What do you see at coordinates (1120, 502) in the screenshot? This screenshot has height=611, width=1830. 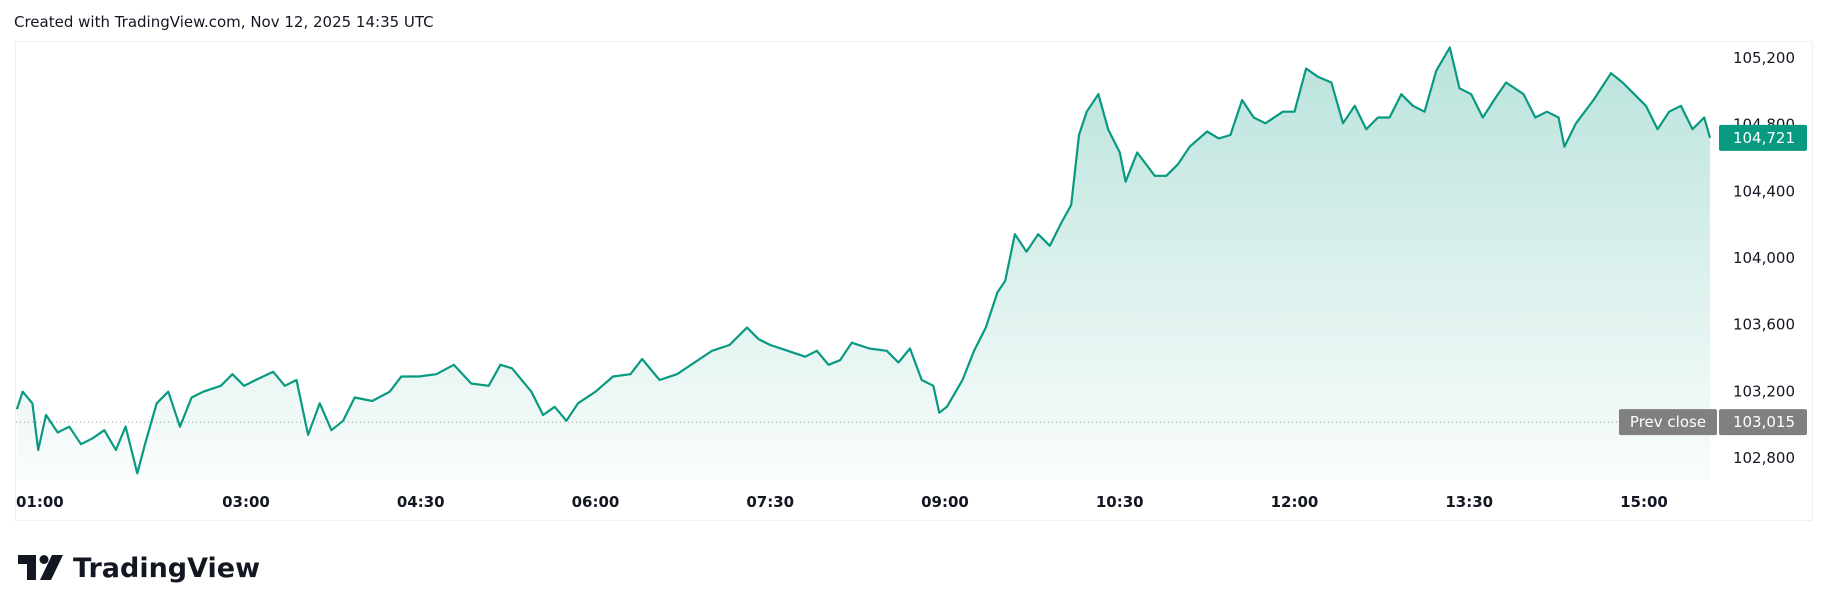 I see `time-tick-label: 10:30` at bounding box center [1120, 502].